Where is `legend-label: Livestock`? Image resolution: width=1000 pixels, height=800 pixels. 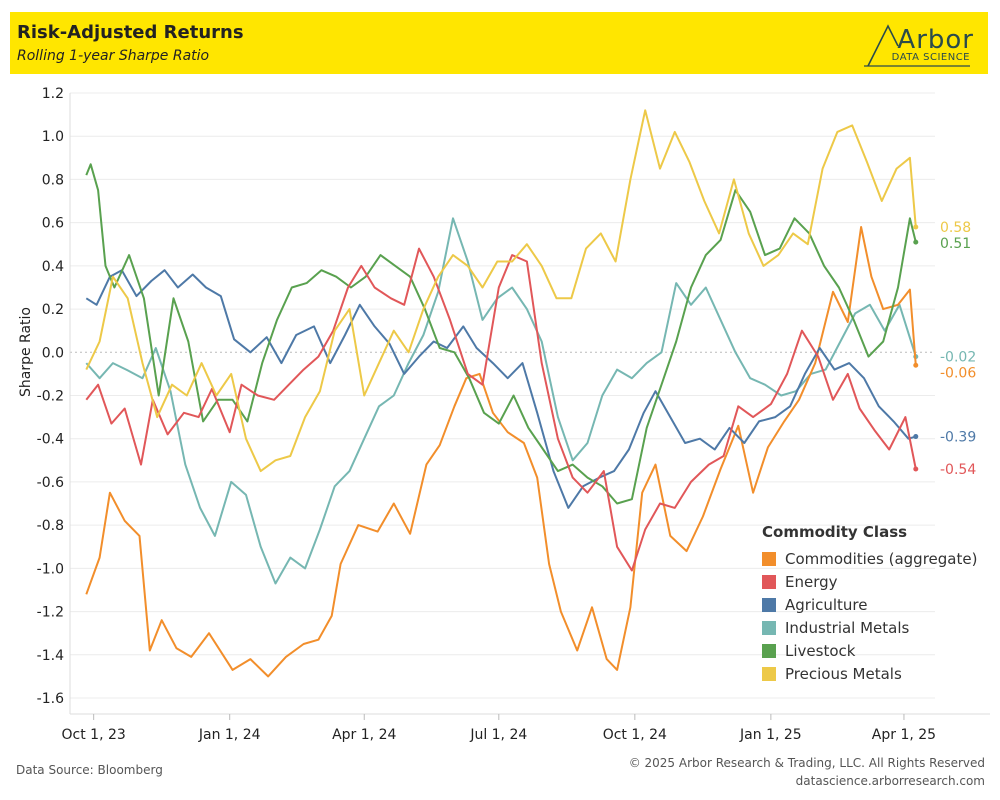 legend-label: Livestock is located at coordinates (820, 650).